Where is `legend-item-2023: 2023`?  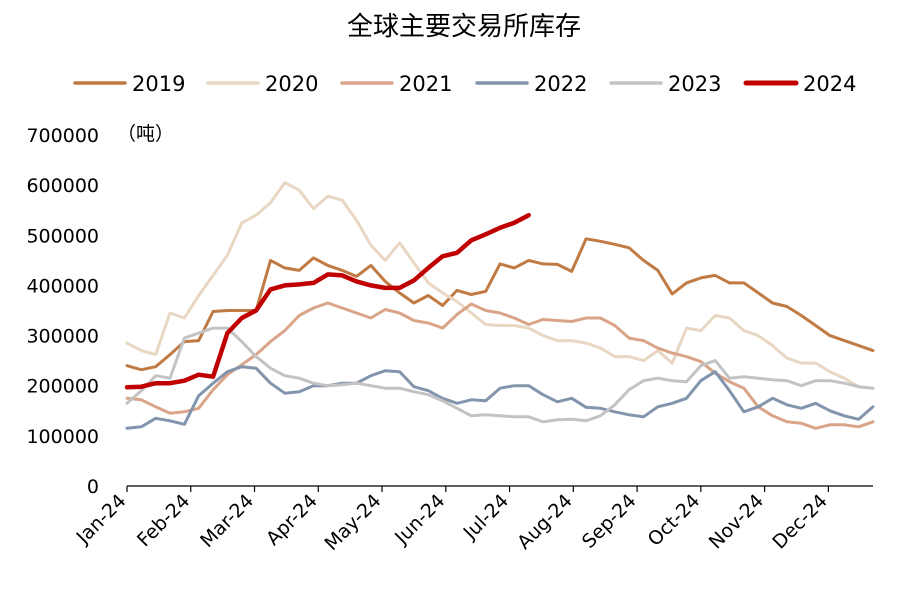
legend-item-2023: 2023 is located at coordinates (665, 84).